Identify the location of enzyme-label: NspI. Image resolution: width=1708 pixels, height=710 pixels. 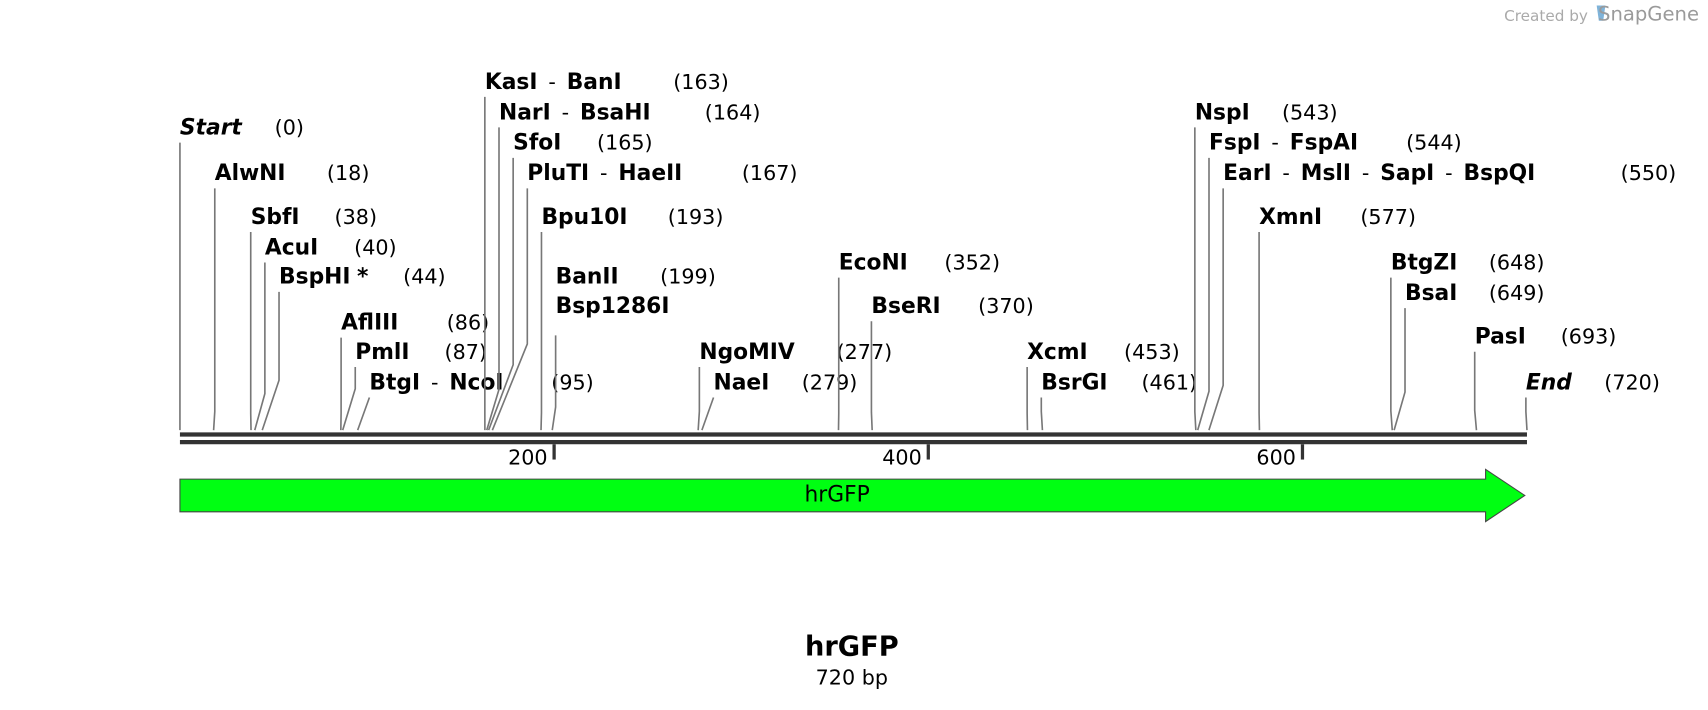
(1222, 112).